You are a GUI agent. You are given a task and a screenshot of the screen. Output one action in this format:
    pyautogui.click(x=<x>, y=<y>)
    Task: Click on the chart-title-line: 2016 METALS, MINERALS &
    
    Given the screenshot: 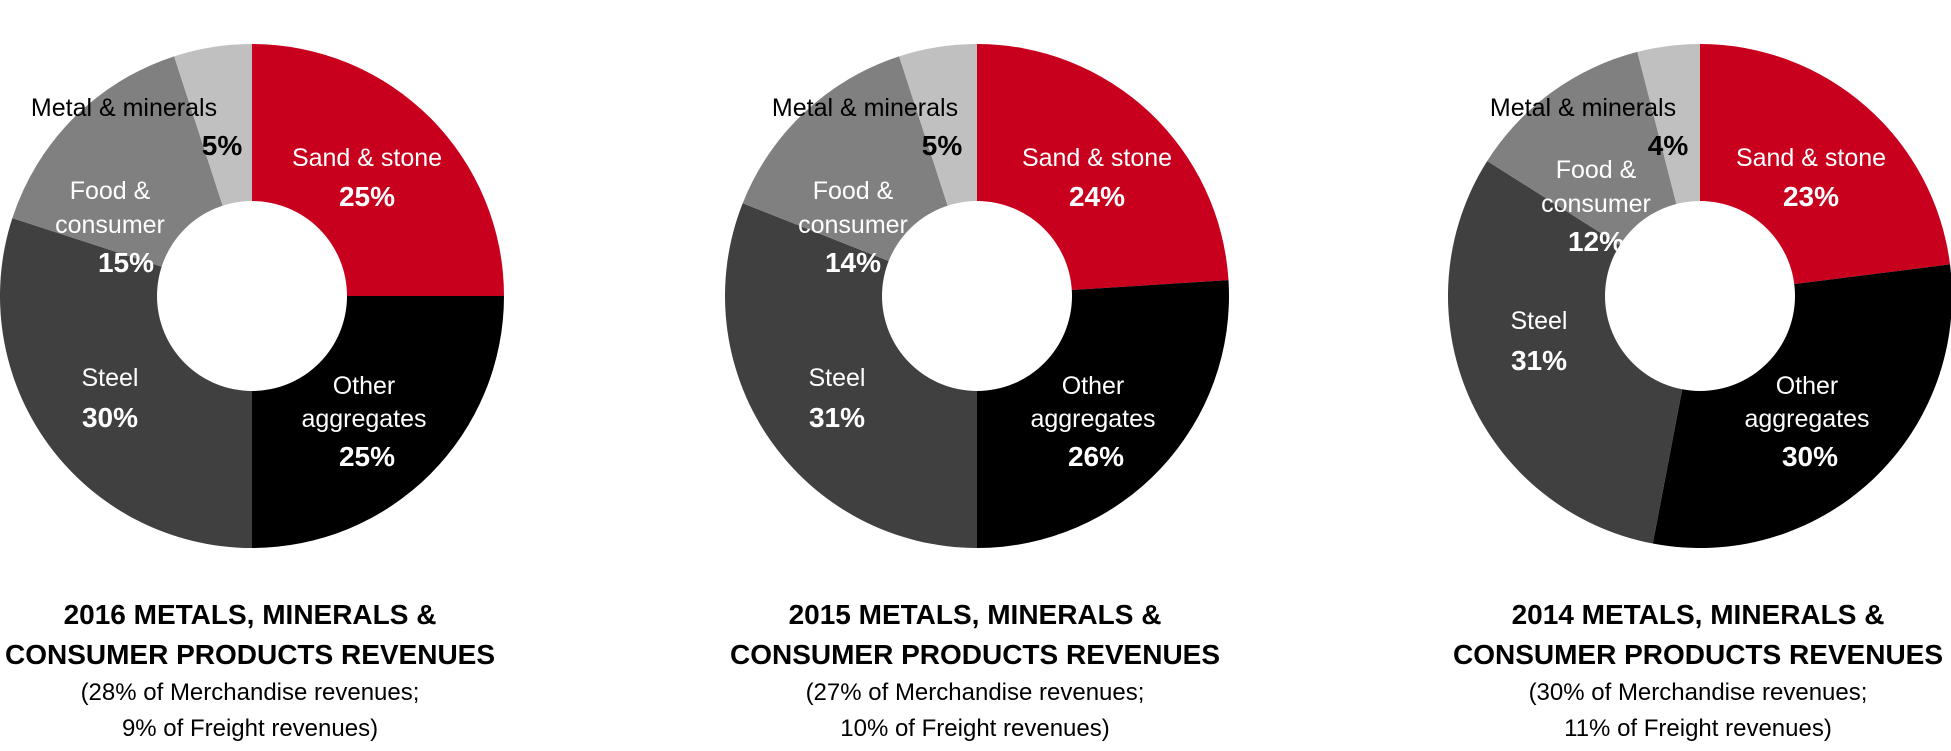 What is the action you would take?
    pyautogui.click(x=250, y=614)
    